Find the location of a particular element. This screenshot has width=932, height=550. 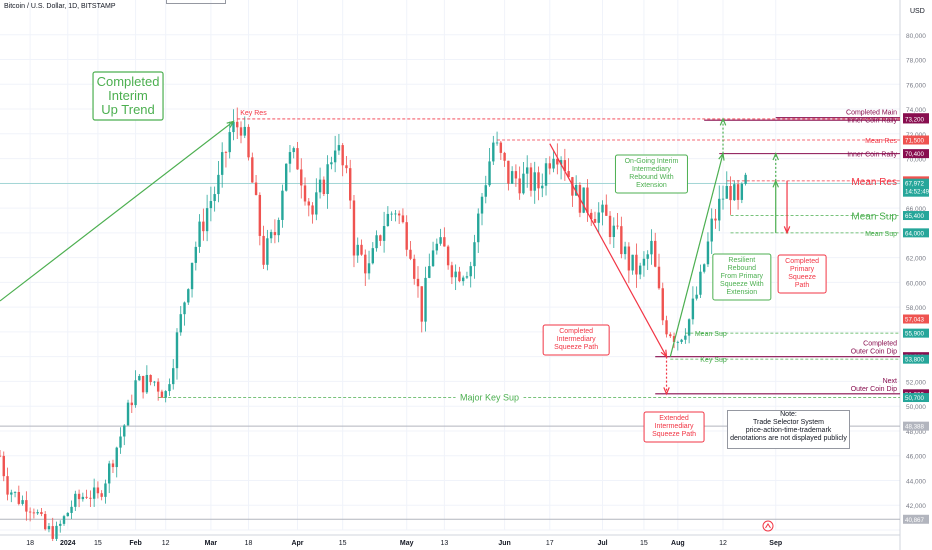

price-label-red: 57,043 is located at coordinates (916, 319).